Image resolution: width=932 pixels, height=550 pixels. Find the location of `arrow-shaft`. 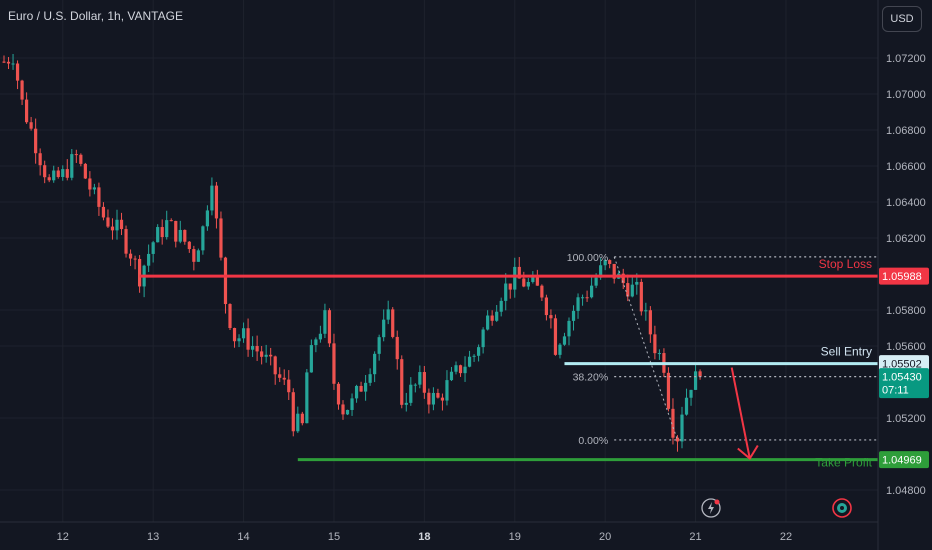

arrow-shaft is located at coordinates (740, 413).